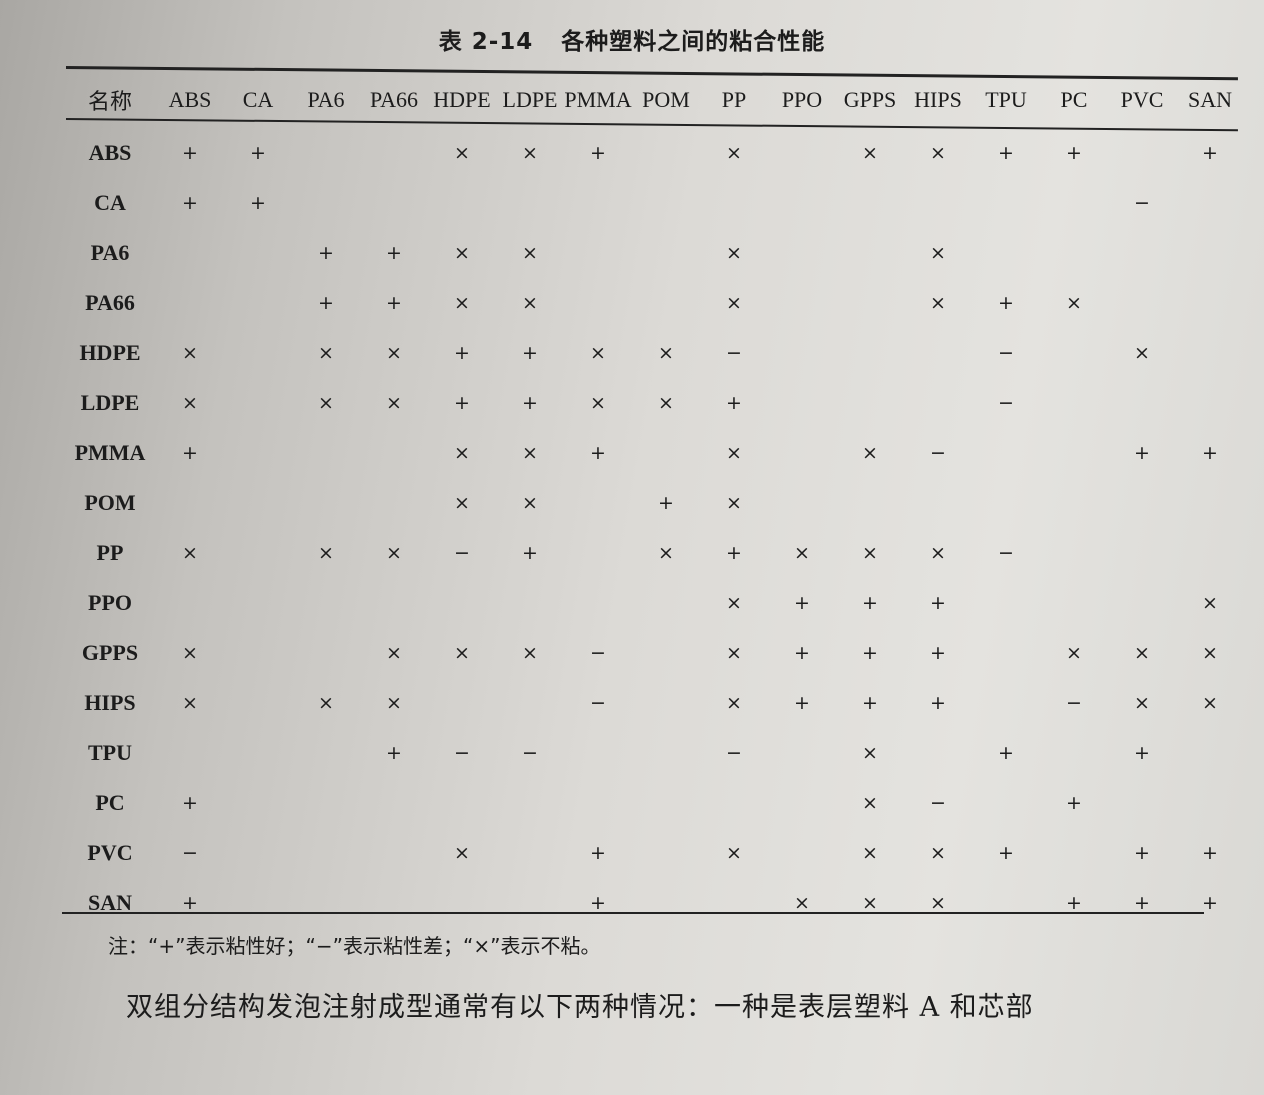  I want to click on header-pmma: PMMA, so click(598, 99).